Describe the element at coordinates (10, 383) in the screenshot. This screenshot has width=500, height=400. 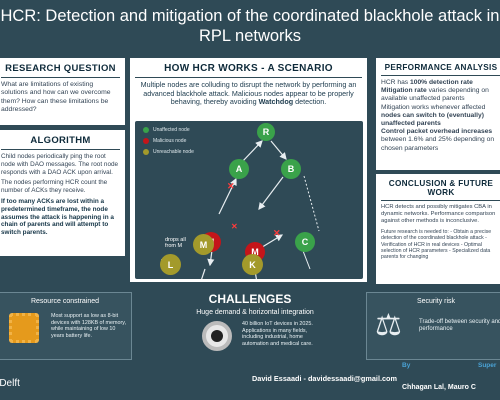
I see `tudelft-logo: TUDelft` at that location.